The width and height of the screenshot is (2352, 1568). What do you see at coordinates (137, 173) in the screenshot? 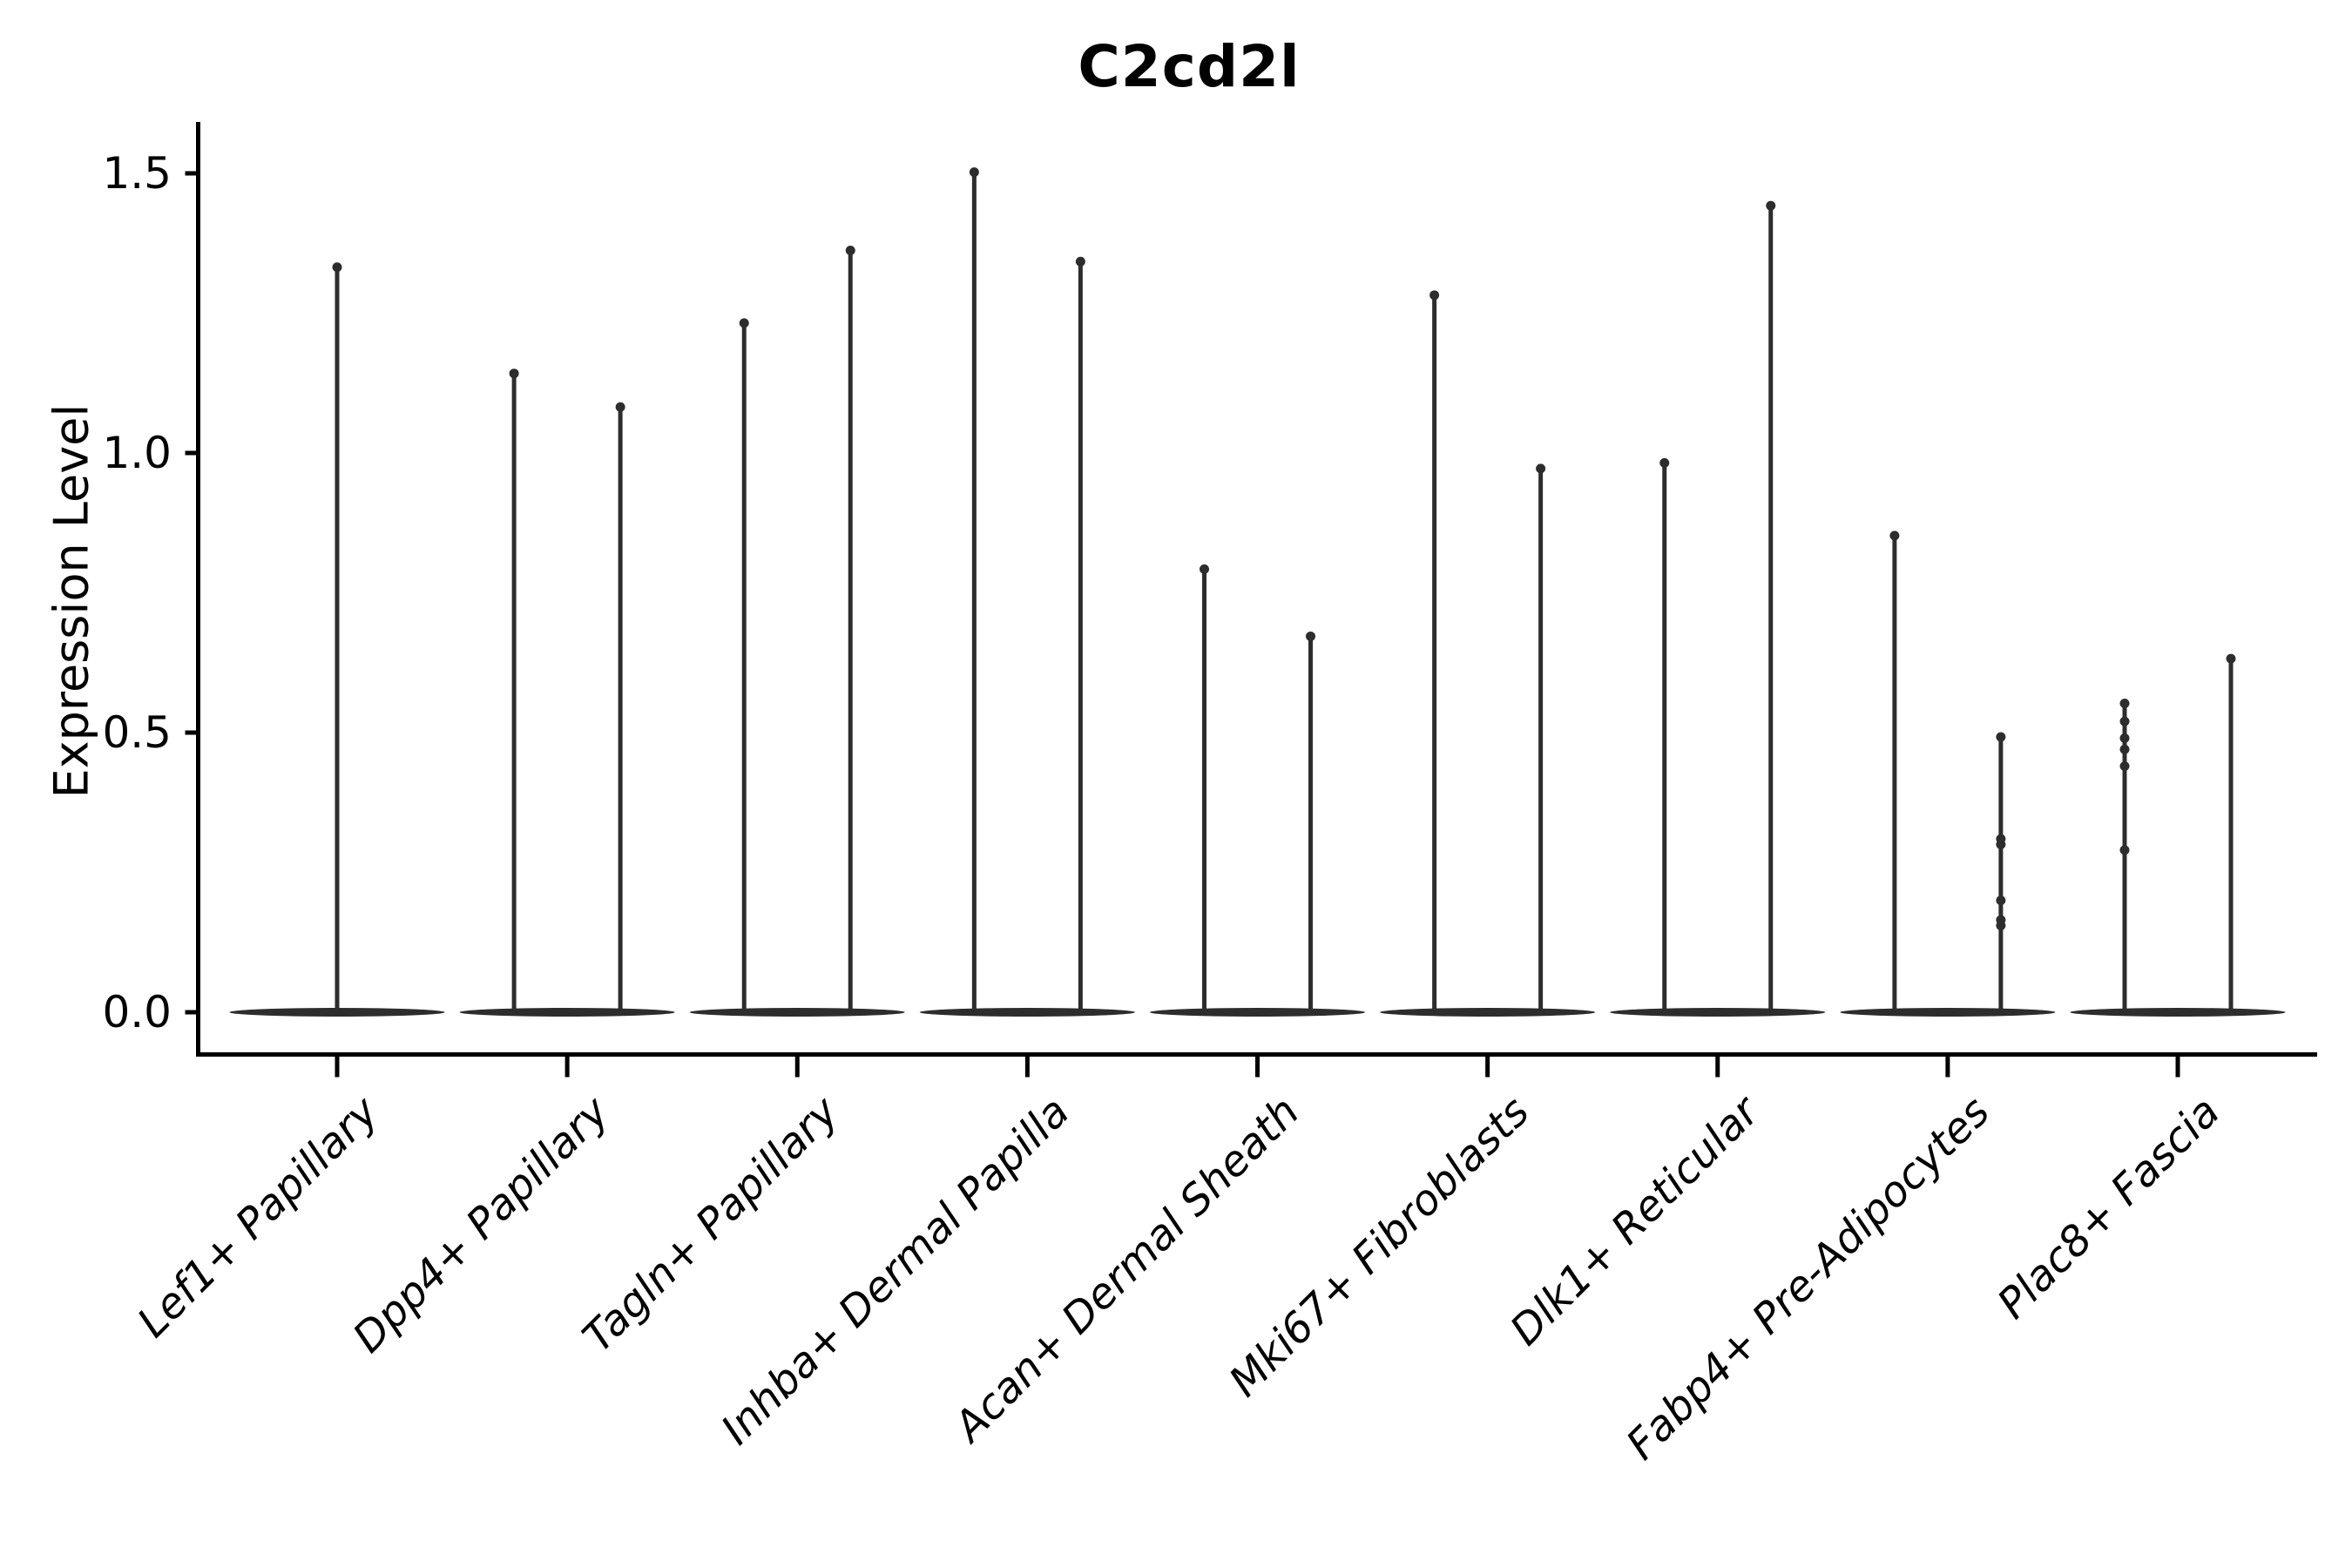
I see `y-tick-label: 1.5` at bounding box center [137, 173].